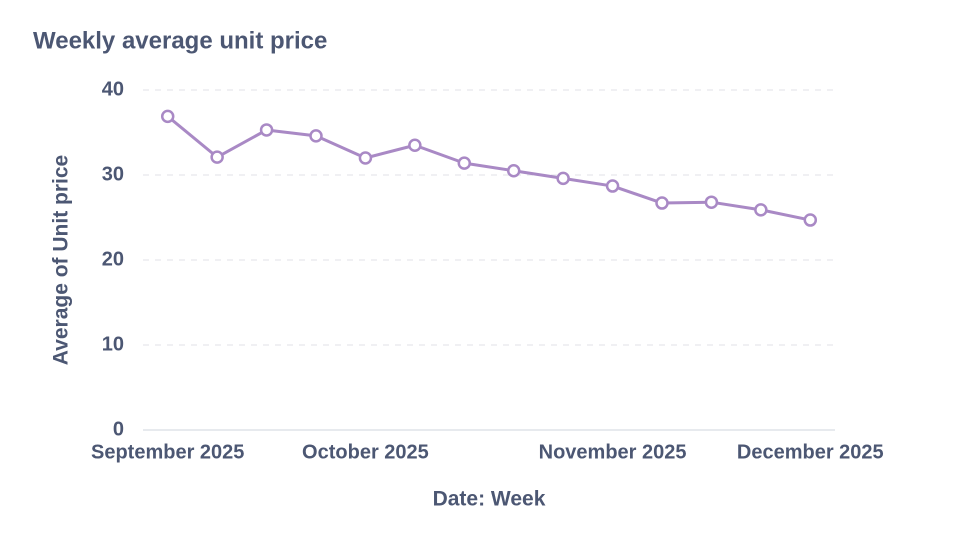  What do you see at coordinates (113, 174) in the screenshot?
I see `y-tick-label: 30` at bounding box center [113, 174].